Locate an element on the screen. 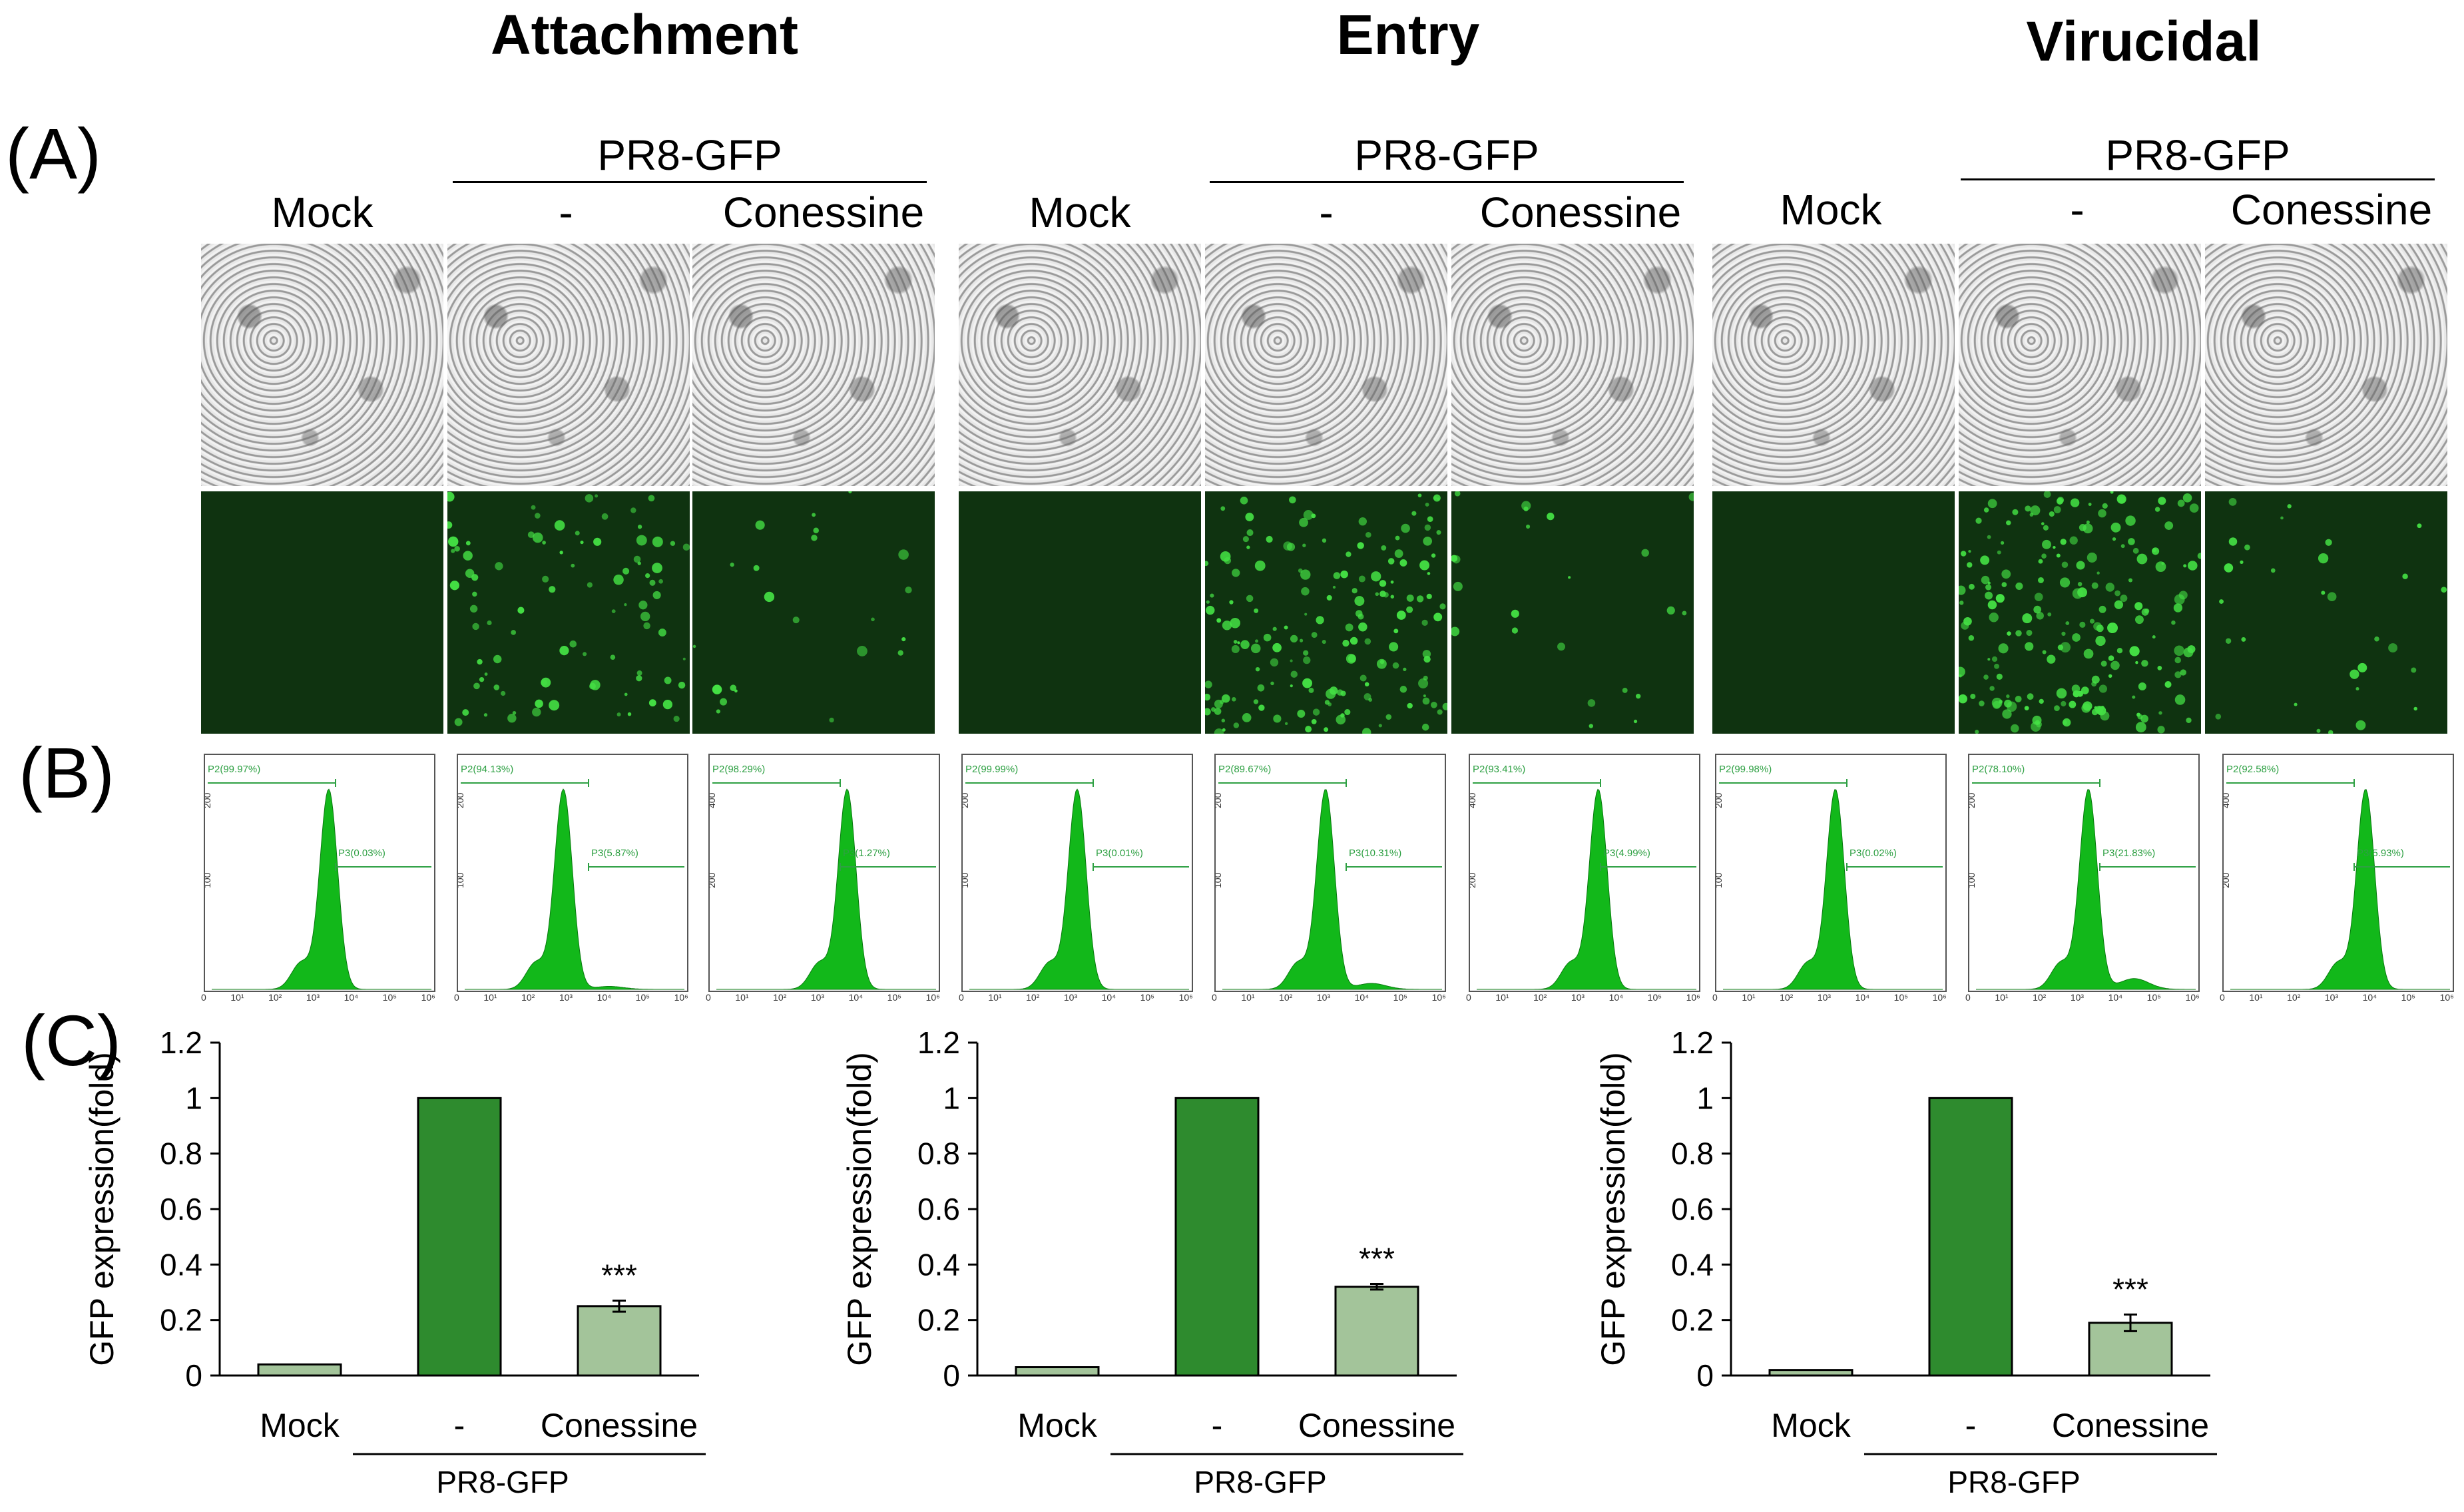 The height and width of the screenshot is (1512, 2464). facs-gate-p2-label: P2(92.58%) is located at coordinates (2252, 769).